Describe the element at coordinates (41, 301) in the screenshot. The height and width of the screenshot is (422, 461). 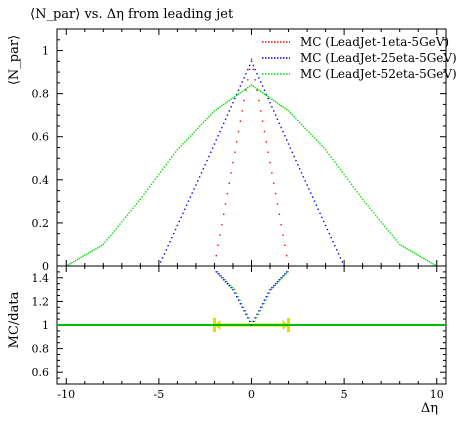
I see `y-tick-label: 1.2` at that location.